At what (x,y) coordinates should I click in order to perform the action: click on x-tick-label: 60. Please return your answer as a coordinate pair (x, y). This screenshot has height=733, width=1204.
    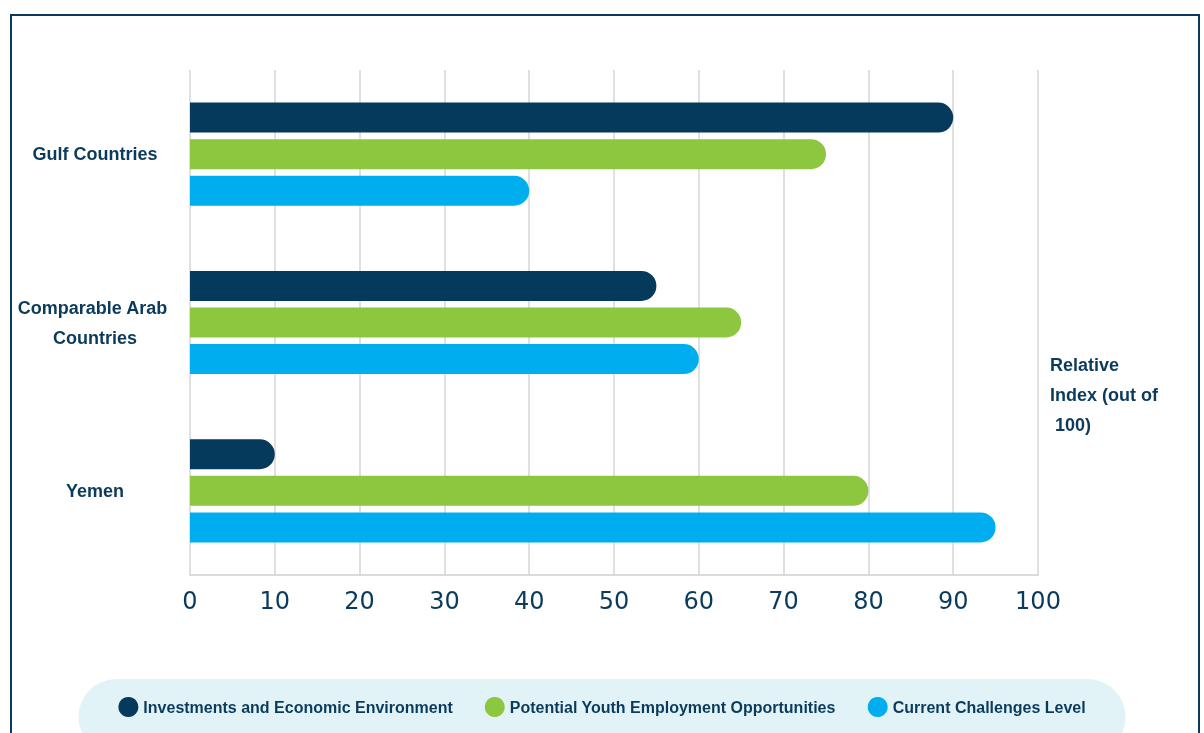
    Looking at the image, I should click on (699, 601).